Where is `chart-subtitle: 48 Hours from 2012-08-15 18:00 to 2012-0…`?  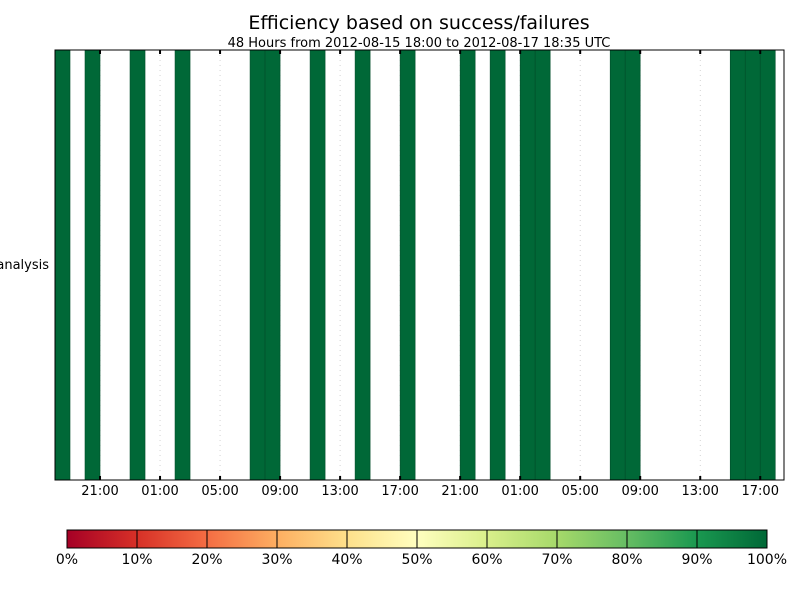 chart-subtitle: 48 Hours from 2012-08-15 18:00 to 2012-0… is located at coordinates (419, 43).